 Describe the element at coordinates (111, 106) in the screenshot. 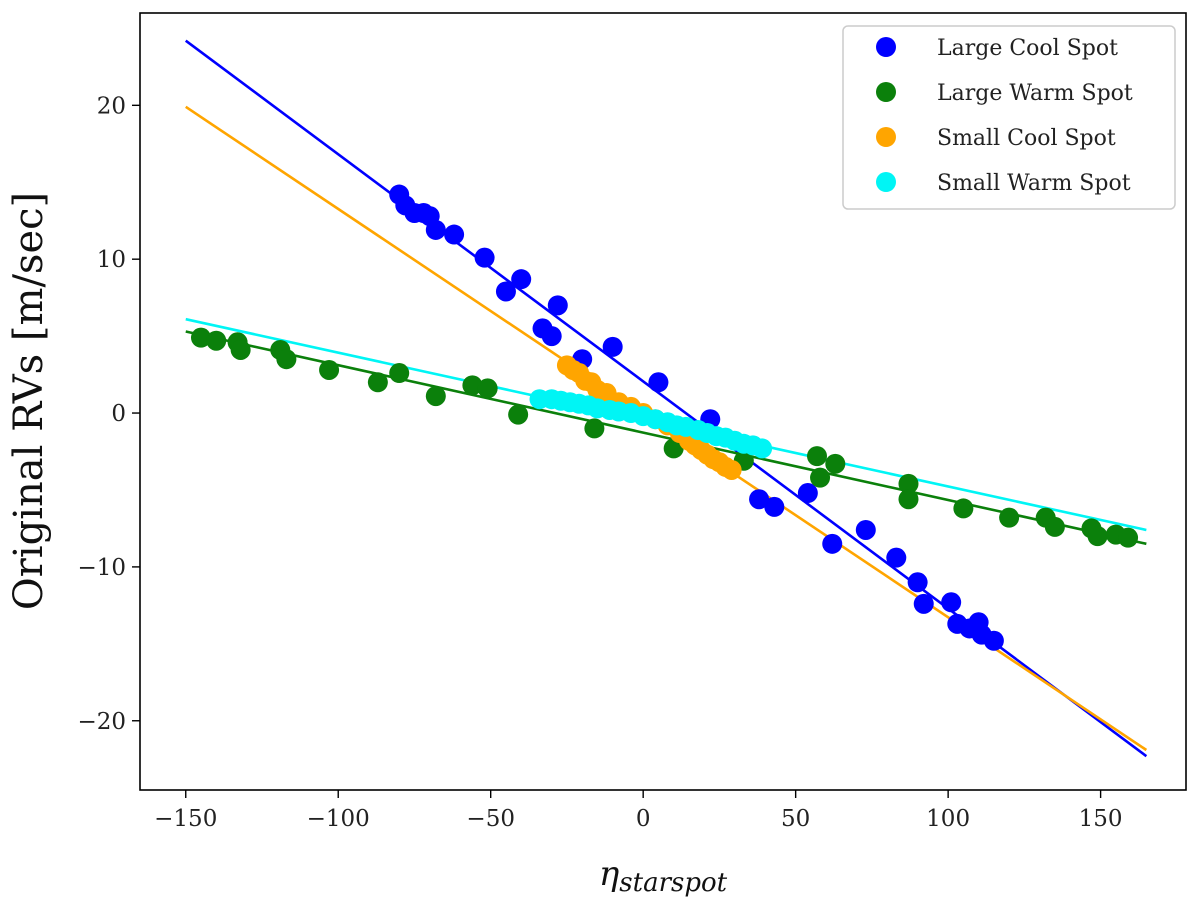

I see `y-tick-label: 20` at that location.